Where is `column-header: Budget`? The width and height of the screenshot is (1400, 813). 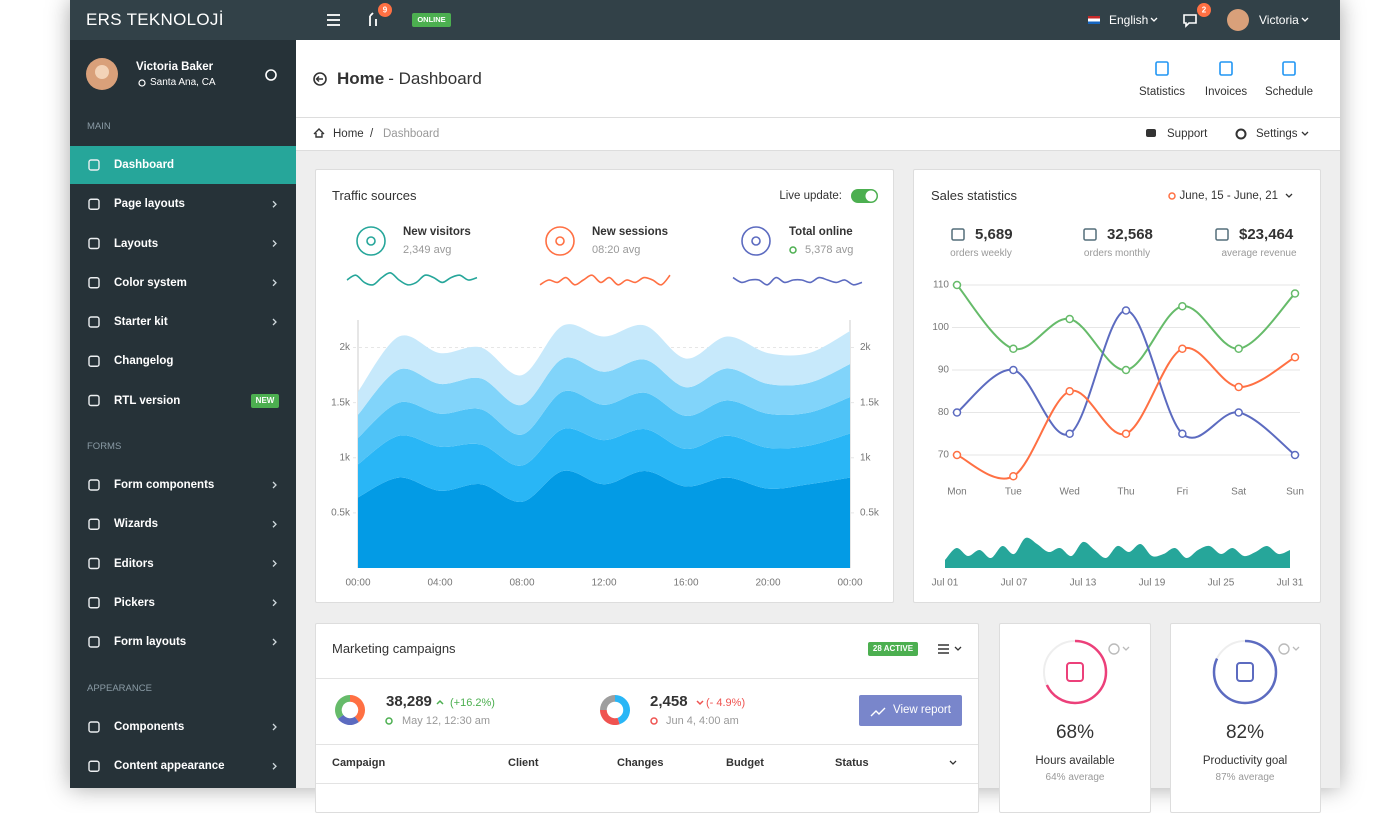 column-header: Budget is located at coordinates (745, 763).